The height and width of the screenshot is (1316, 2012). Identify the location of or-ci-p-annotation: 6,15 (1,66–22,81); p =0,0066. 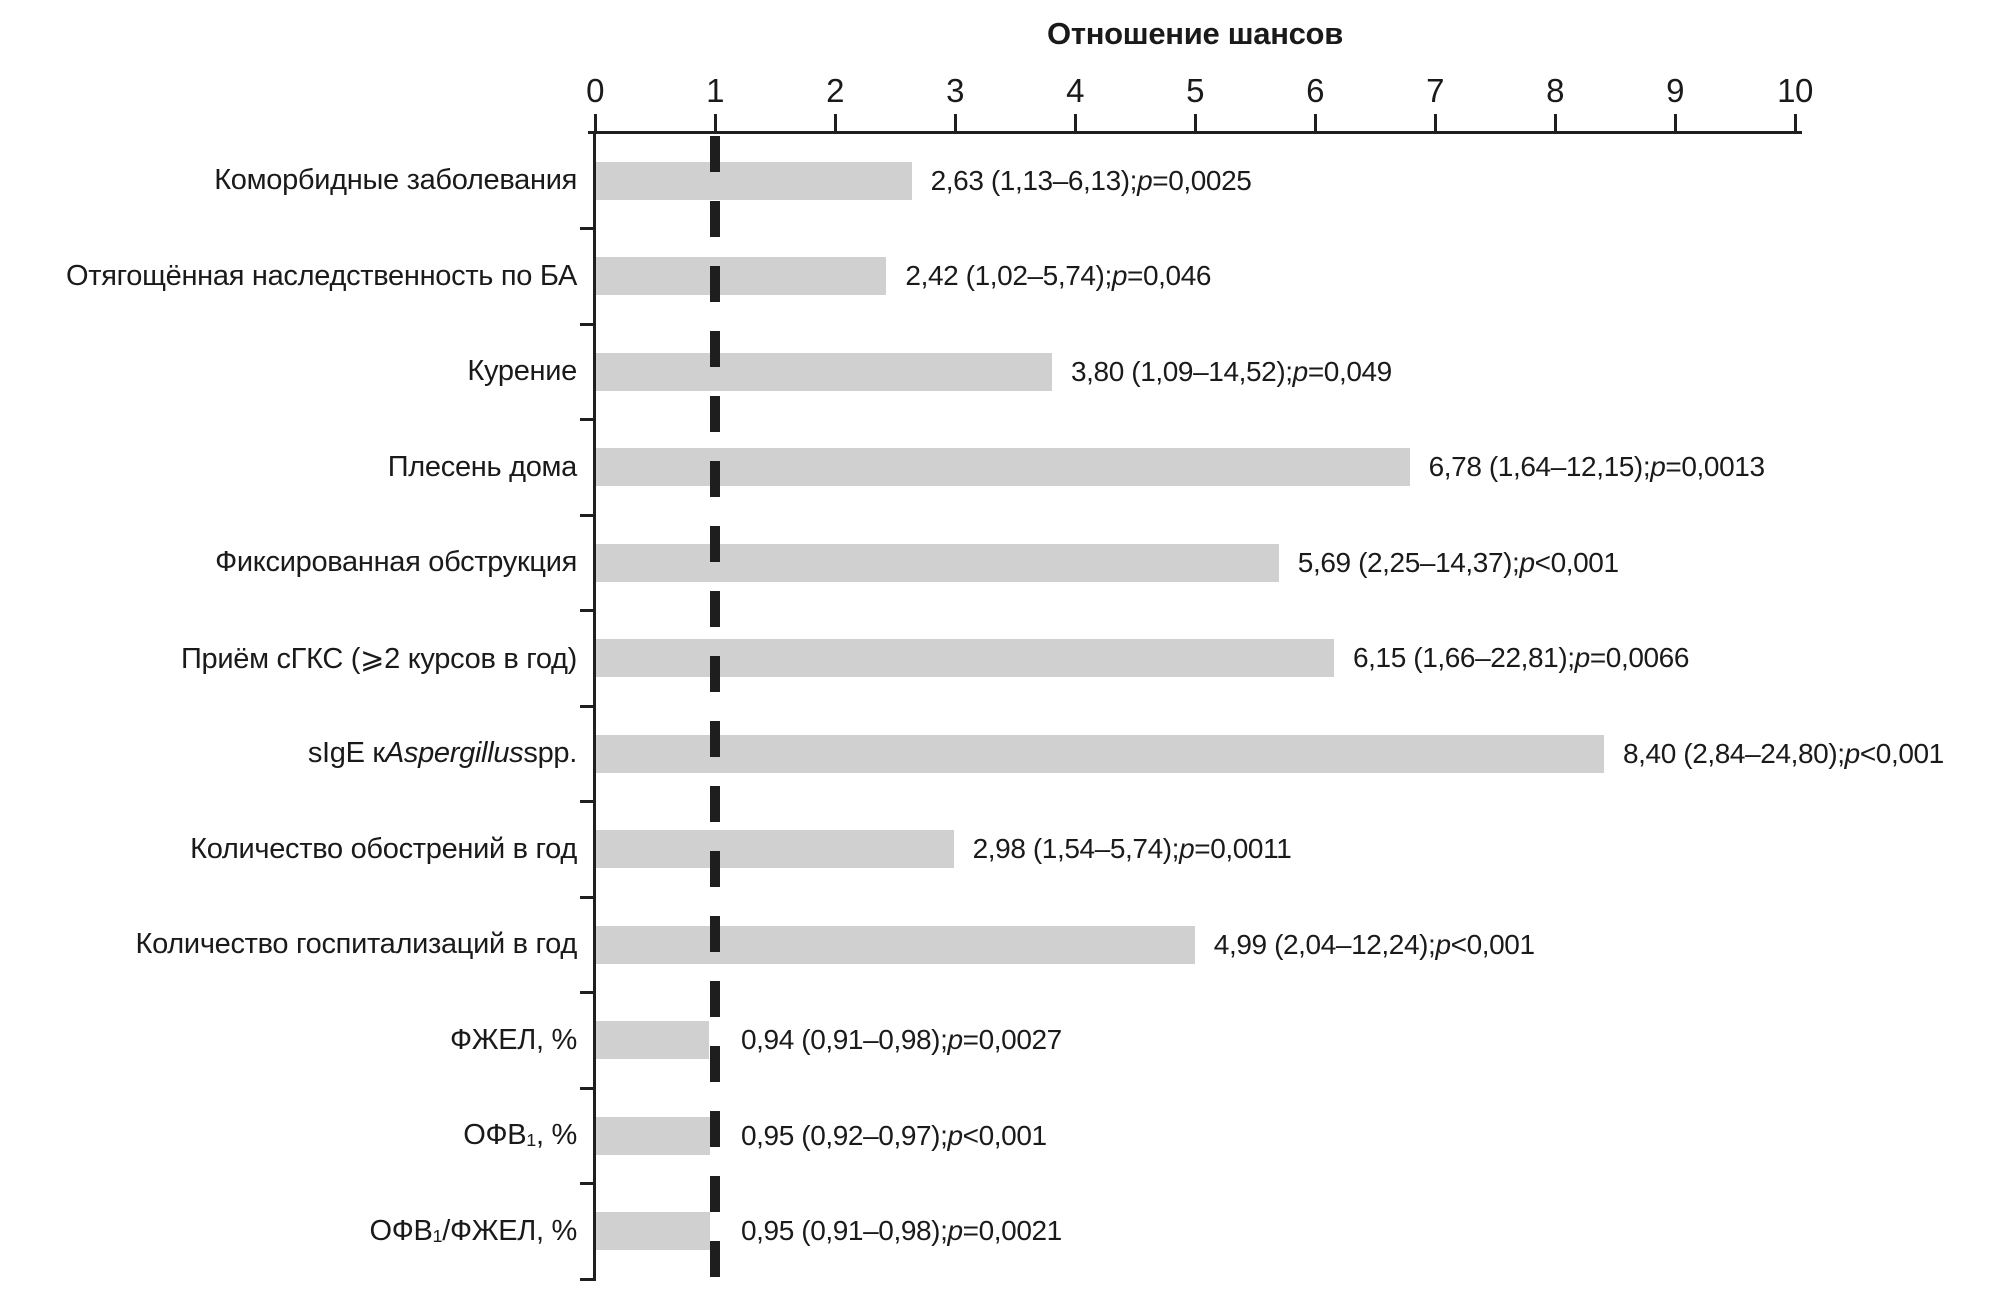
(1521, 659).